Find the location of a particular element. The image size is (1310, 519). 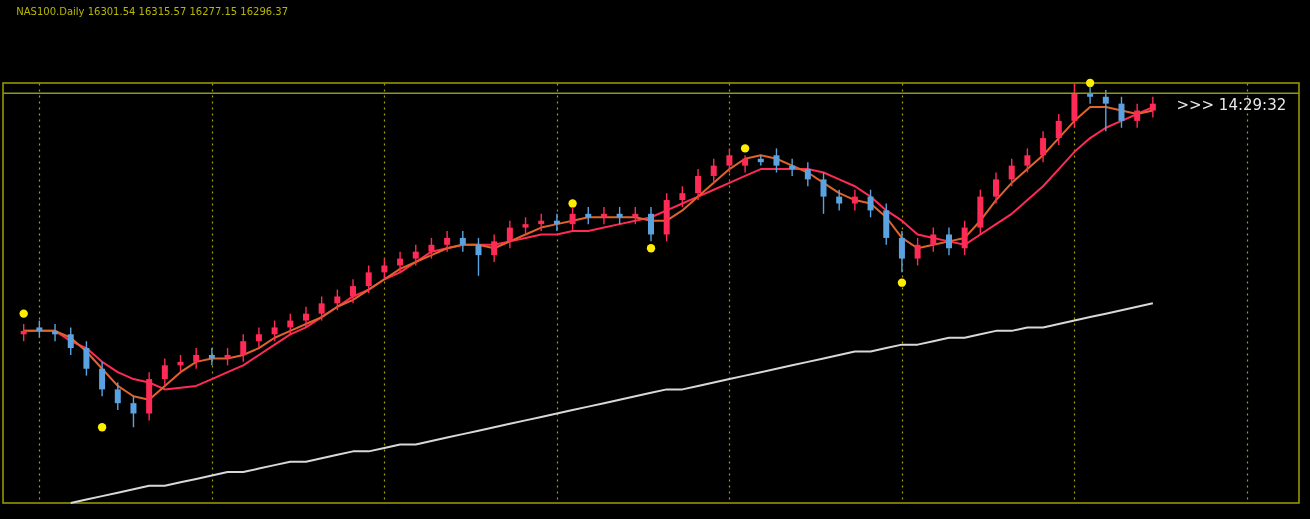

text: >>> 14:29:32 is located at coordinates (1231, 105).